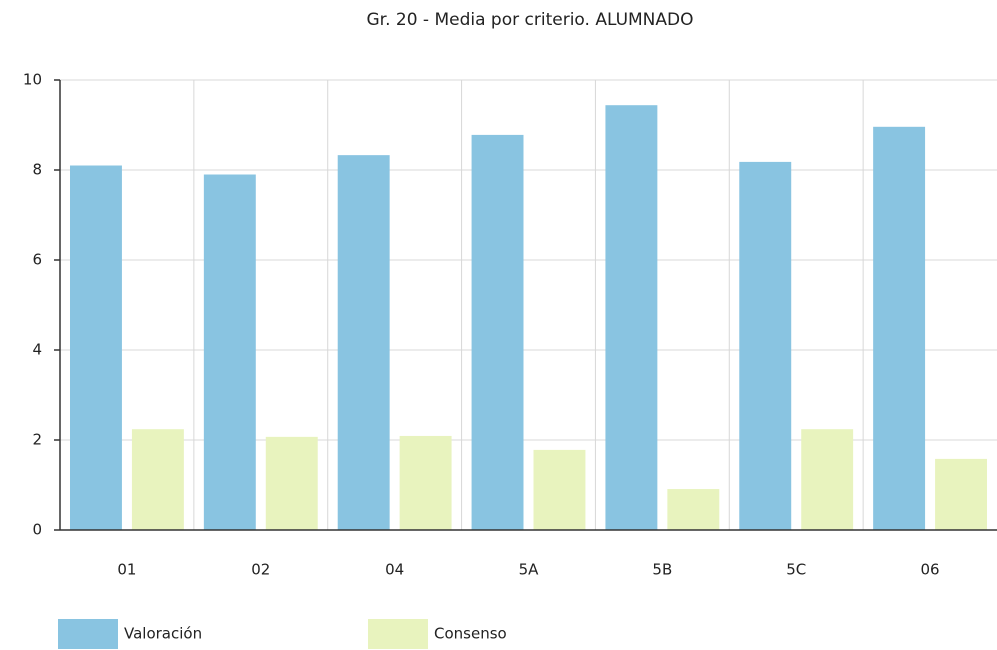 Image resolution: width=997 pixels, height=650 pixels. What do you see at coordinates (163, 634) in the screenshot?
I see `legend-label: Valoración` at bounding box center [163, 634].